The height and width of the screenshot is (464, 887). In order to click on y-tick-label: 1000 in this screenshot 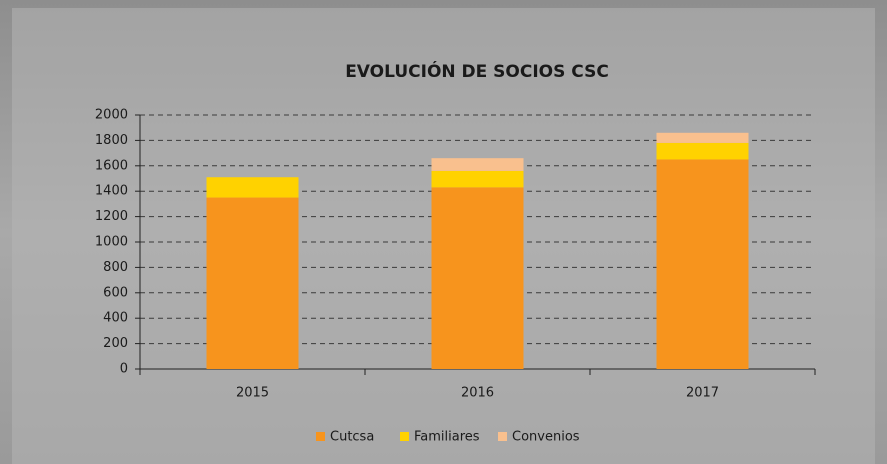, I will do `click(111, 242)`.